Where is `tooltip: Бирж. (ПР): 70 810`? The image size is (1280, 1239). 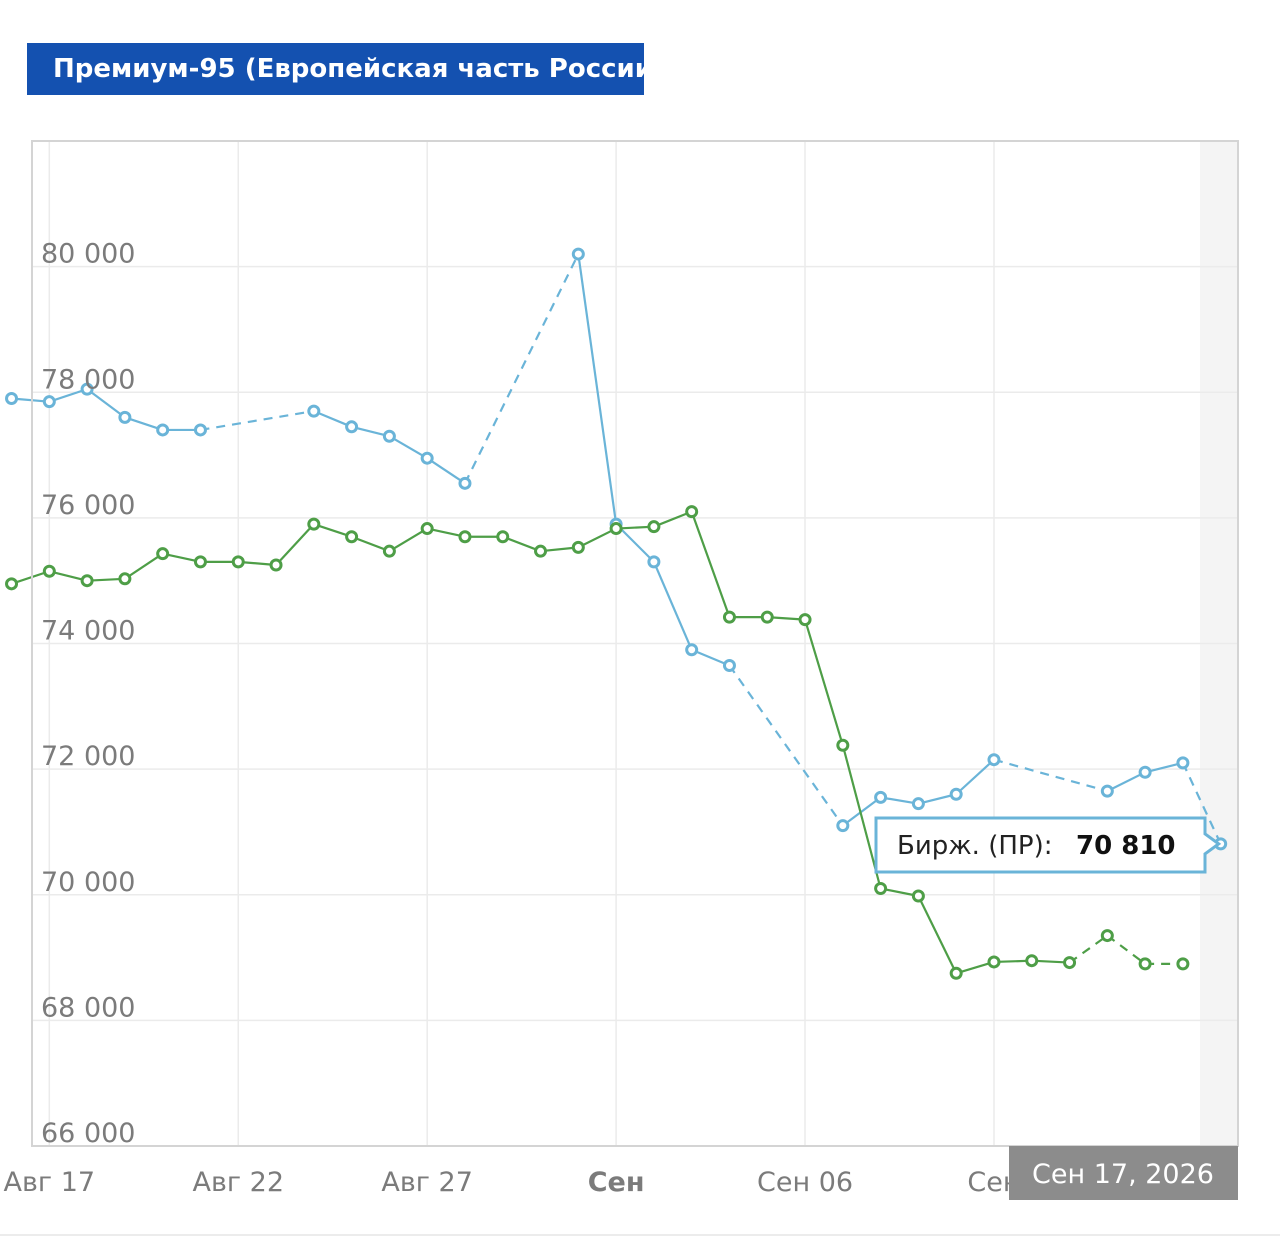
tooltip: Бирж. (ПР): 70 810 is located at coordinates (1048, 845).